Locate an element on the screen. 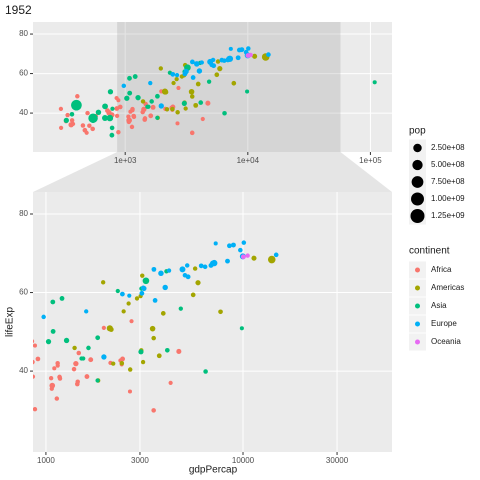 The height and width of the screenshot is (480, 480). zoom-connector is located at coordinates (212, 172).